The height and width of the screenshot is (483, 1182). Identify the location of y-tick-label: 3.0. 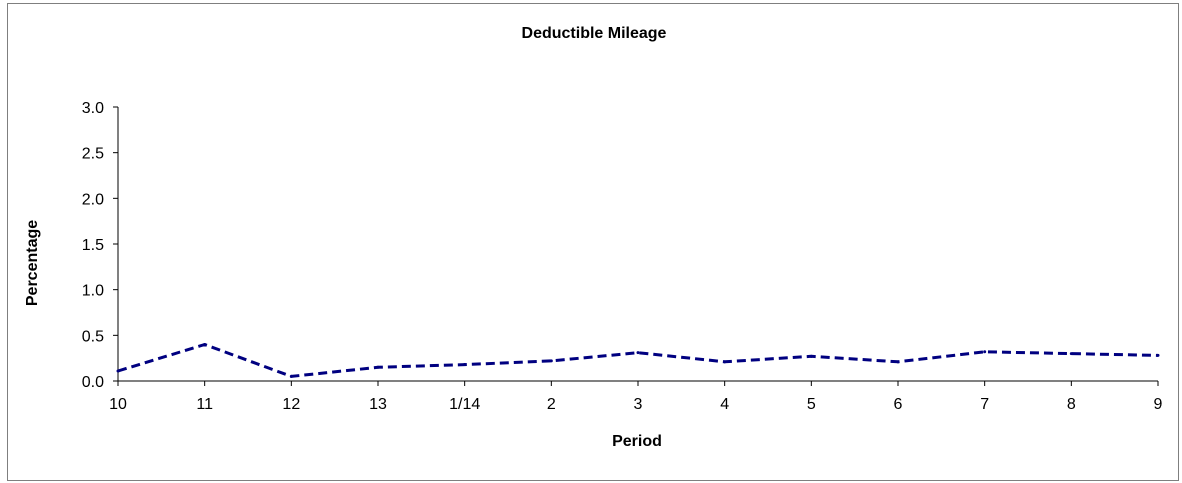
(93, 108).